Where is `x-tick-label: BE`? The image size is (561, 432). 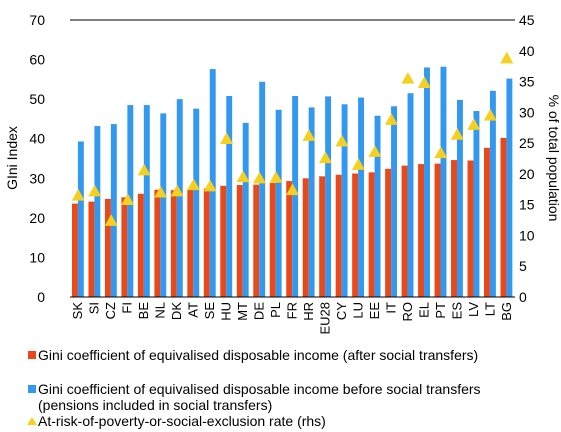
x-tick-label: BE is located at coordinates (143, 311).